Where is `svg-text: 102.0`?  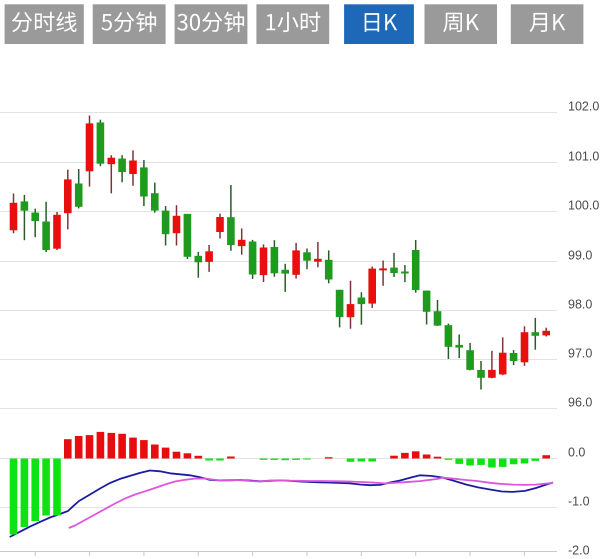
svg-text: 102.0 is located at coordinates (583, 106).